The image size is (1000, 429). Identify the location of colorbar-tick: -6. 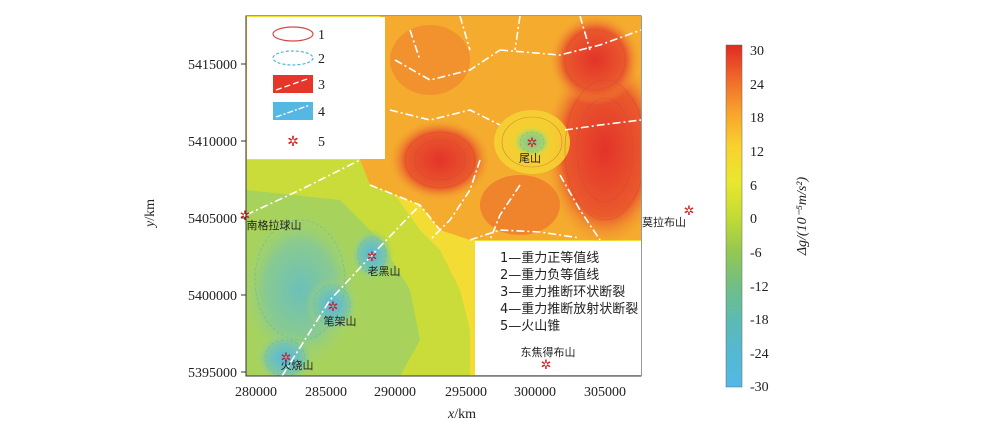
(756, 253).